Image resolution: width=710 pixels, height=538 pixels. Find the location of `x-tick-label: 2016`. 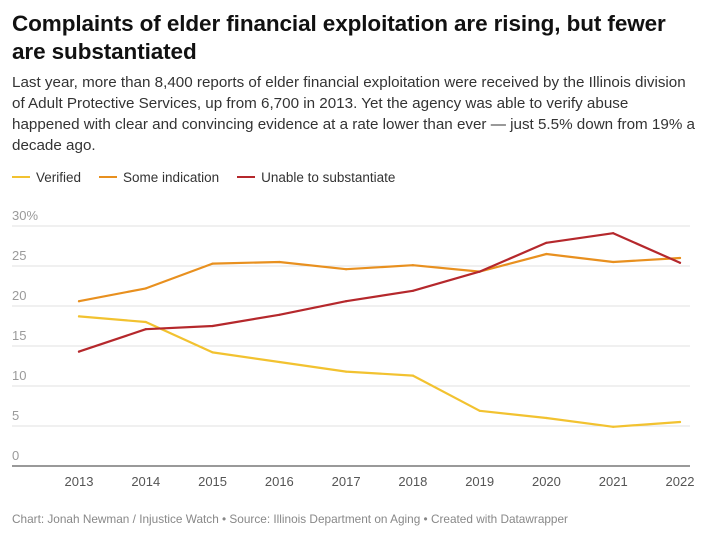

x-tick-label: 2016 is located at coordinates (279, 481).